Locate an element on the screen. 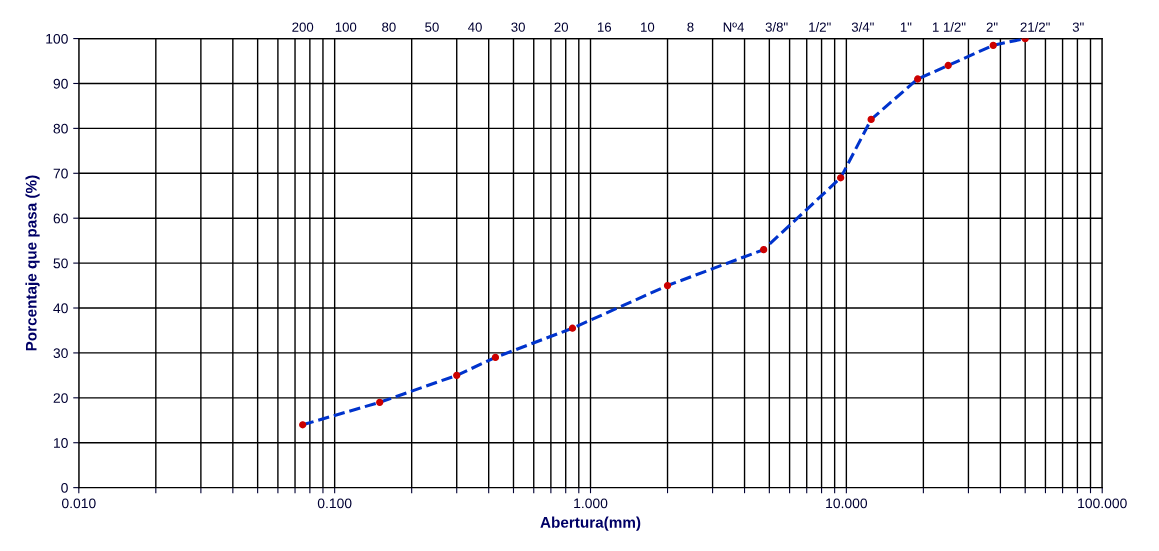 The height and width of the screenshot is (551, 1159). text: 16 is located at coordinates (604, 27).